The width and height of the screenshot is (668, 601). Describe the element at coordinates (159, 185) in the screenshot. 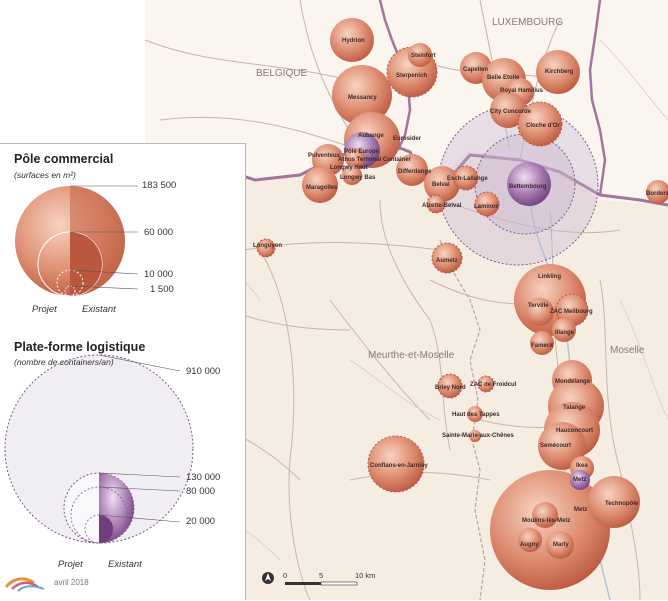

I see `legend-commercial-v1: 183 500` at that location.